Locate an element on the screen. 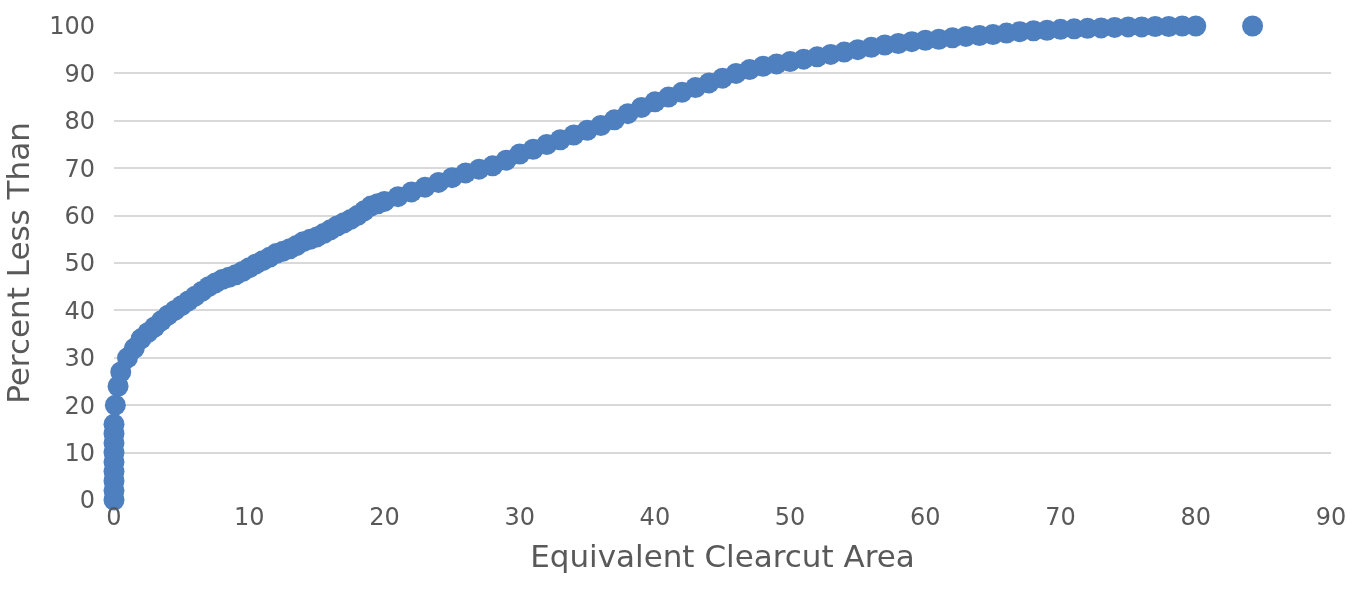  y-tick-label: 70 is located at coordinates (79, 168).